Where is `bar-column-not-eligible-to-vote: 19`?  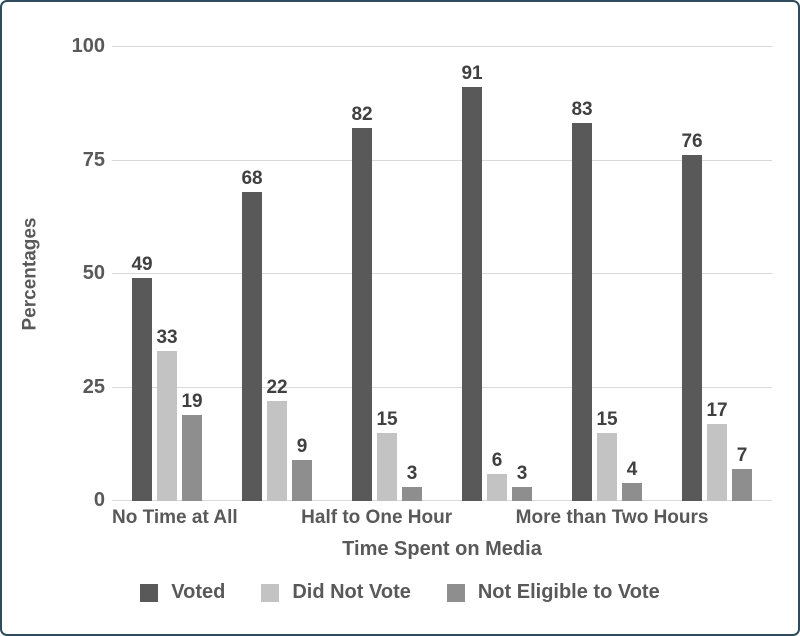
bar-column-not-eligible-to-vote: 19 is located at coordinates (192, 273).